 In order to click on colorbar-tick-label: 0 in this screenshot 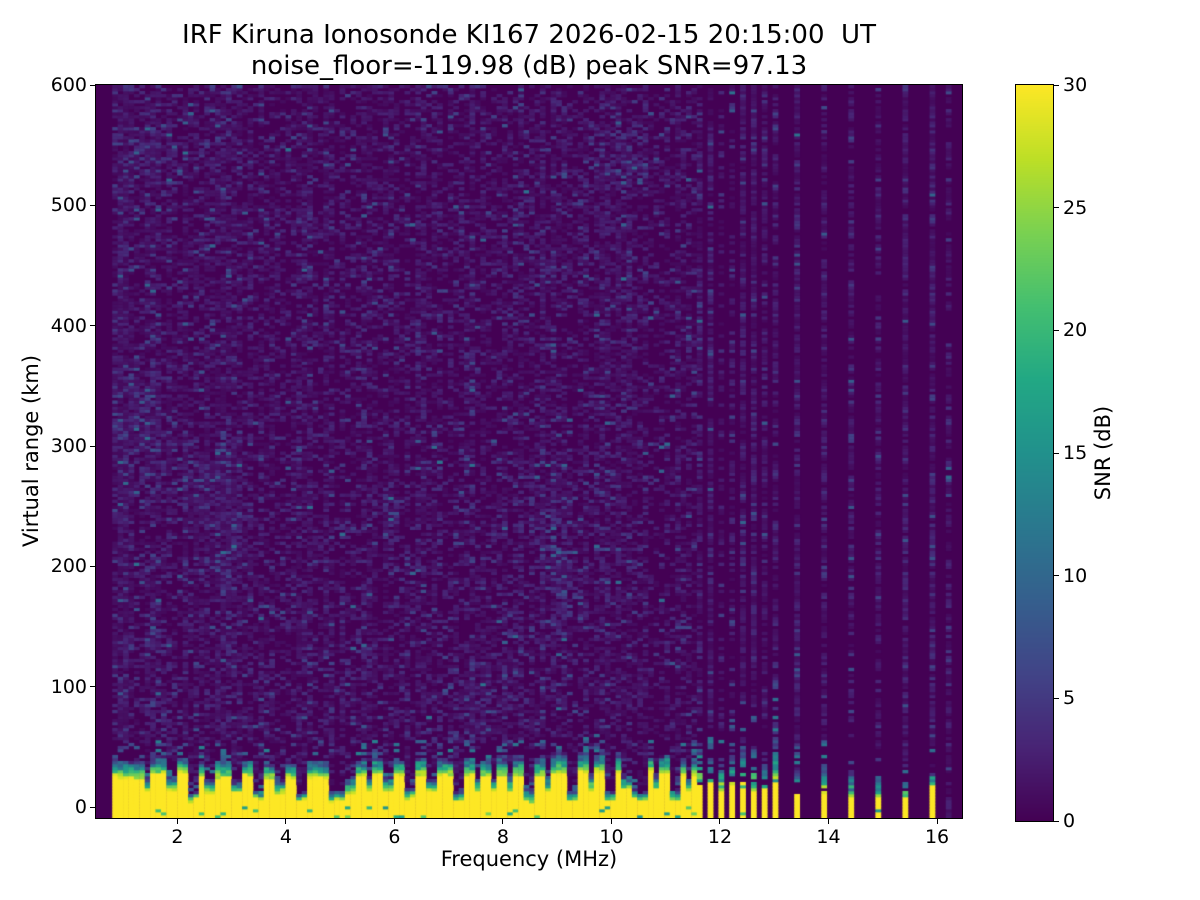, I will do `click(1069, 821)`.